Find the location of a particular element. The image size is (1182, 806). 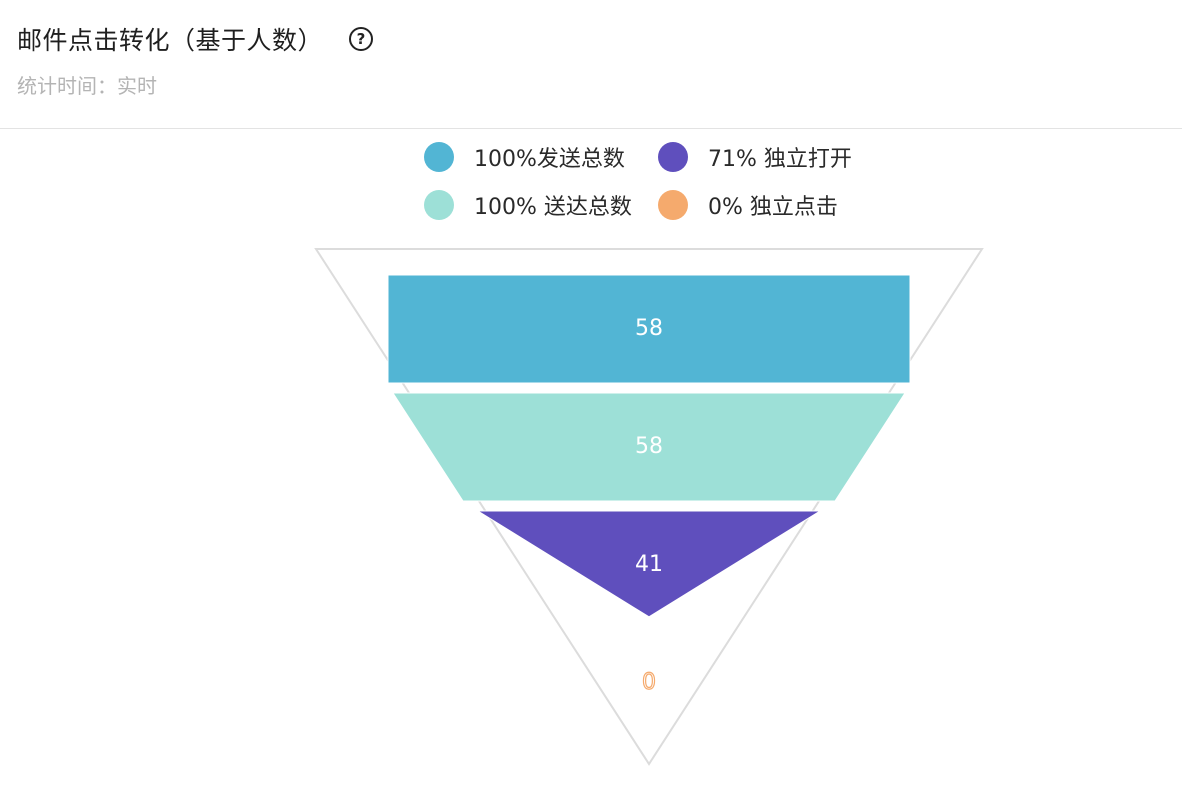

funnel-stage-3: 41 is located at coordinates (649, 564).